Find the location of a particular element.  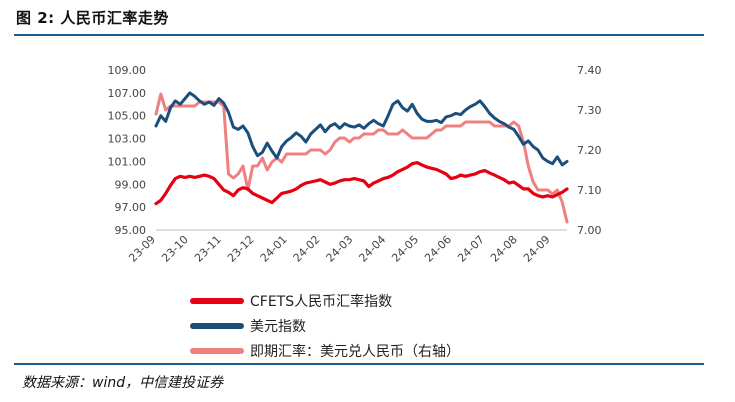

legend-swatch-usd-index is located at coordinates (217, 325).